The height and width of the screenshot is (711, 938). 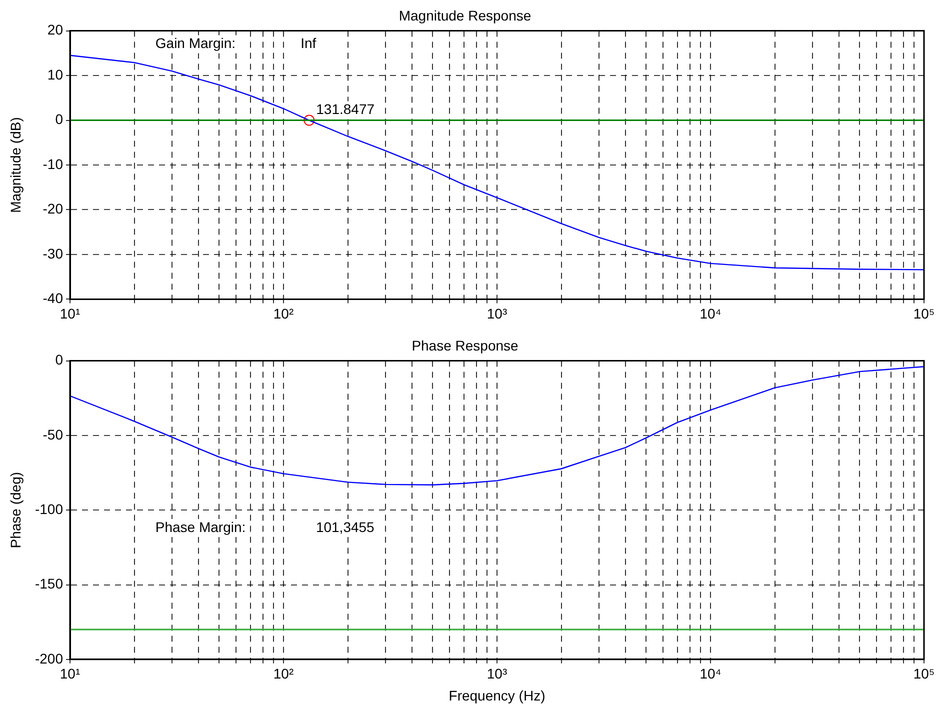 What do you see at coordinates (53, 434) in the screenshot?
I see `y-tick-label: -50` at bounding box center [53, 434].